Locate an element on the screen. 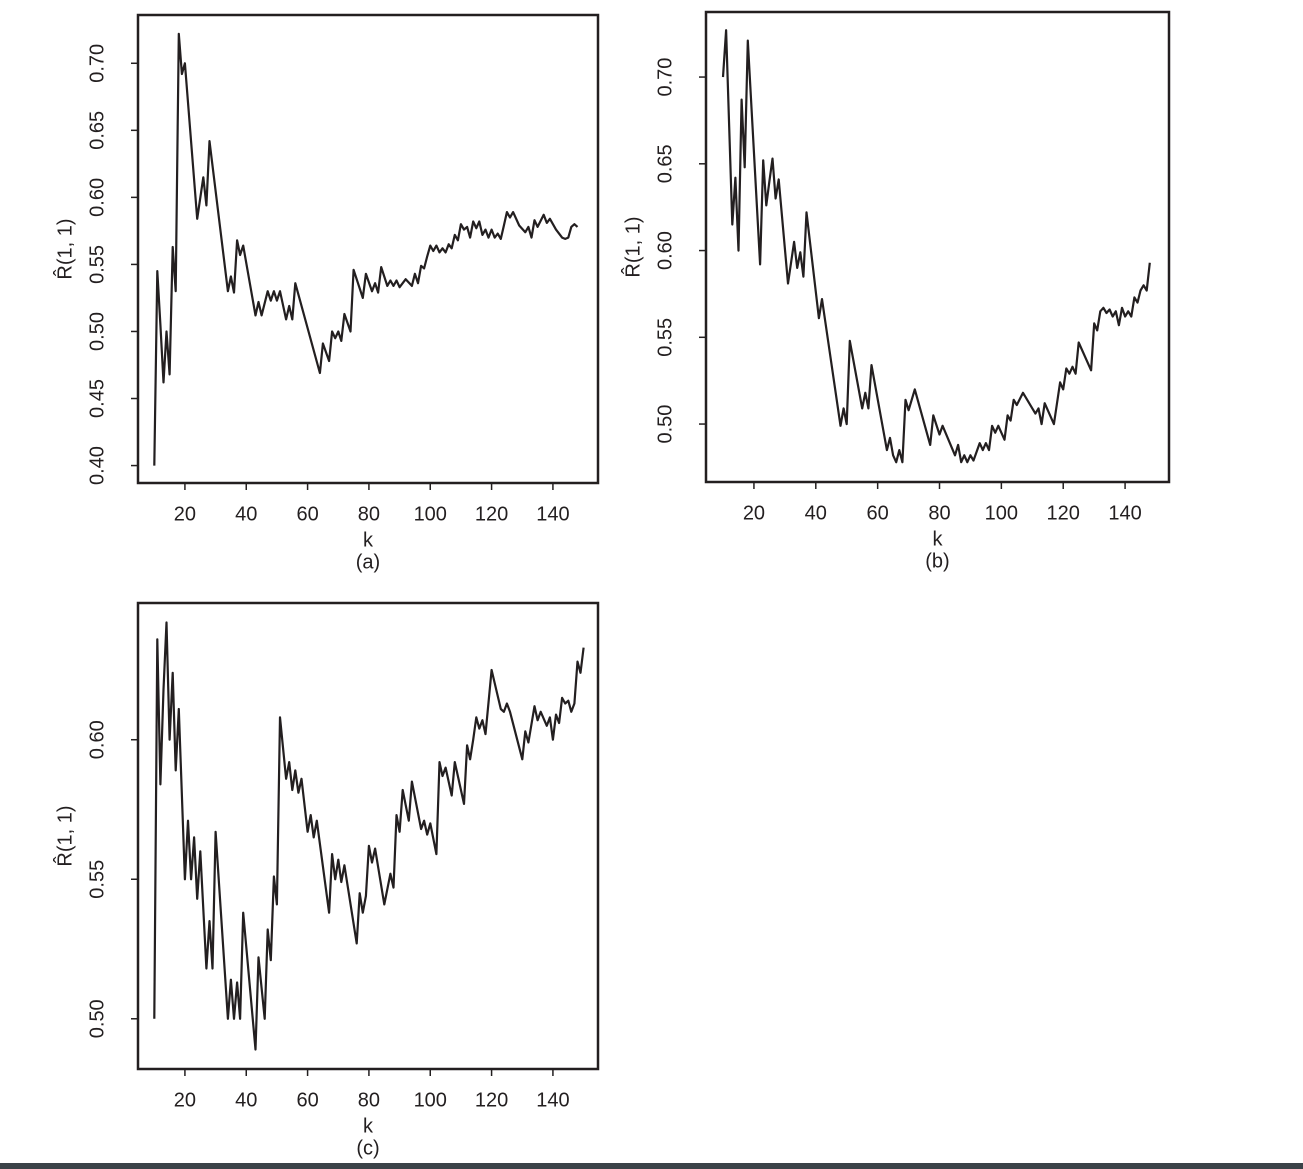 The height and width of the screenshot is (1169, 1303). subtitle: (c) is located at coordinates (367, 1148).